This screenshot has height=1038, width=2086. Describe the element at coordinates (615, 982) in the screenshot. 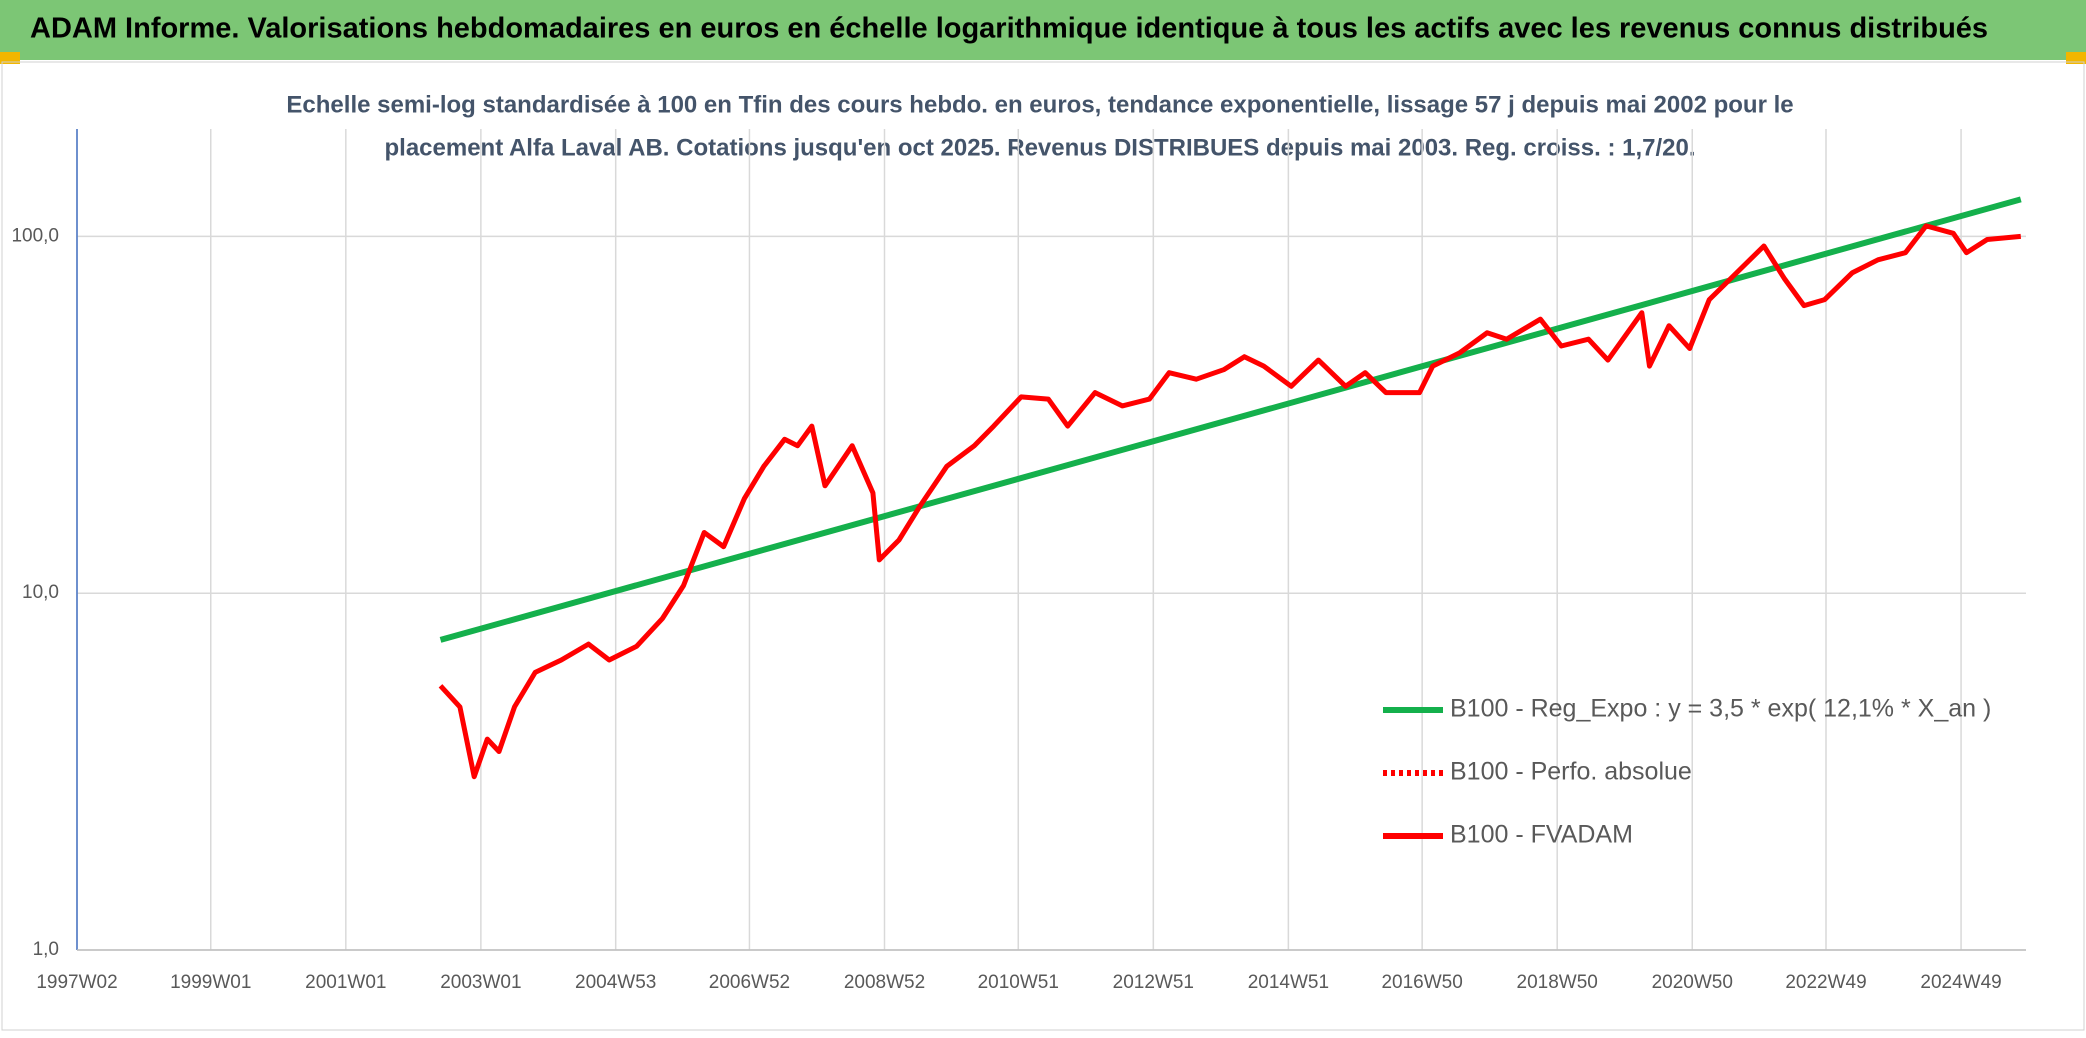

I see `x-tick-label: 2004W53` at that location.